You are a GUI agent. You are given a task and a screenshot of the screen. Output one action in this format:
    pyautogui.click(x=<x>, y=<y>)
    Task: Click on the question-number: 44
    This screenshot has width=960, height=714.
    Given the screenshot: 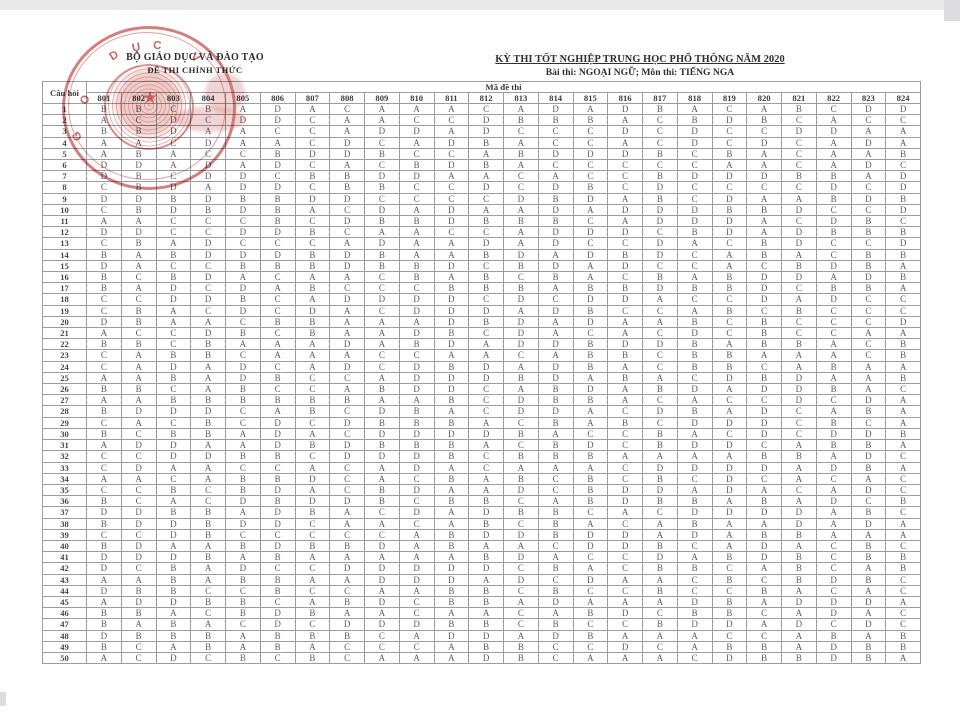 What is the action you would take?
    pyautogui.click(x=64, y=590)
    